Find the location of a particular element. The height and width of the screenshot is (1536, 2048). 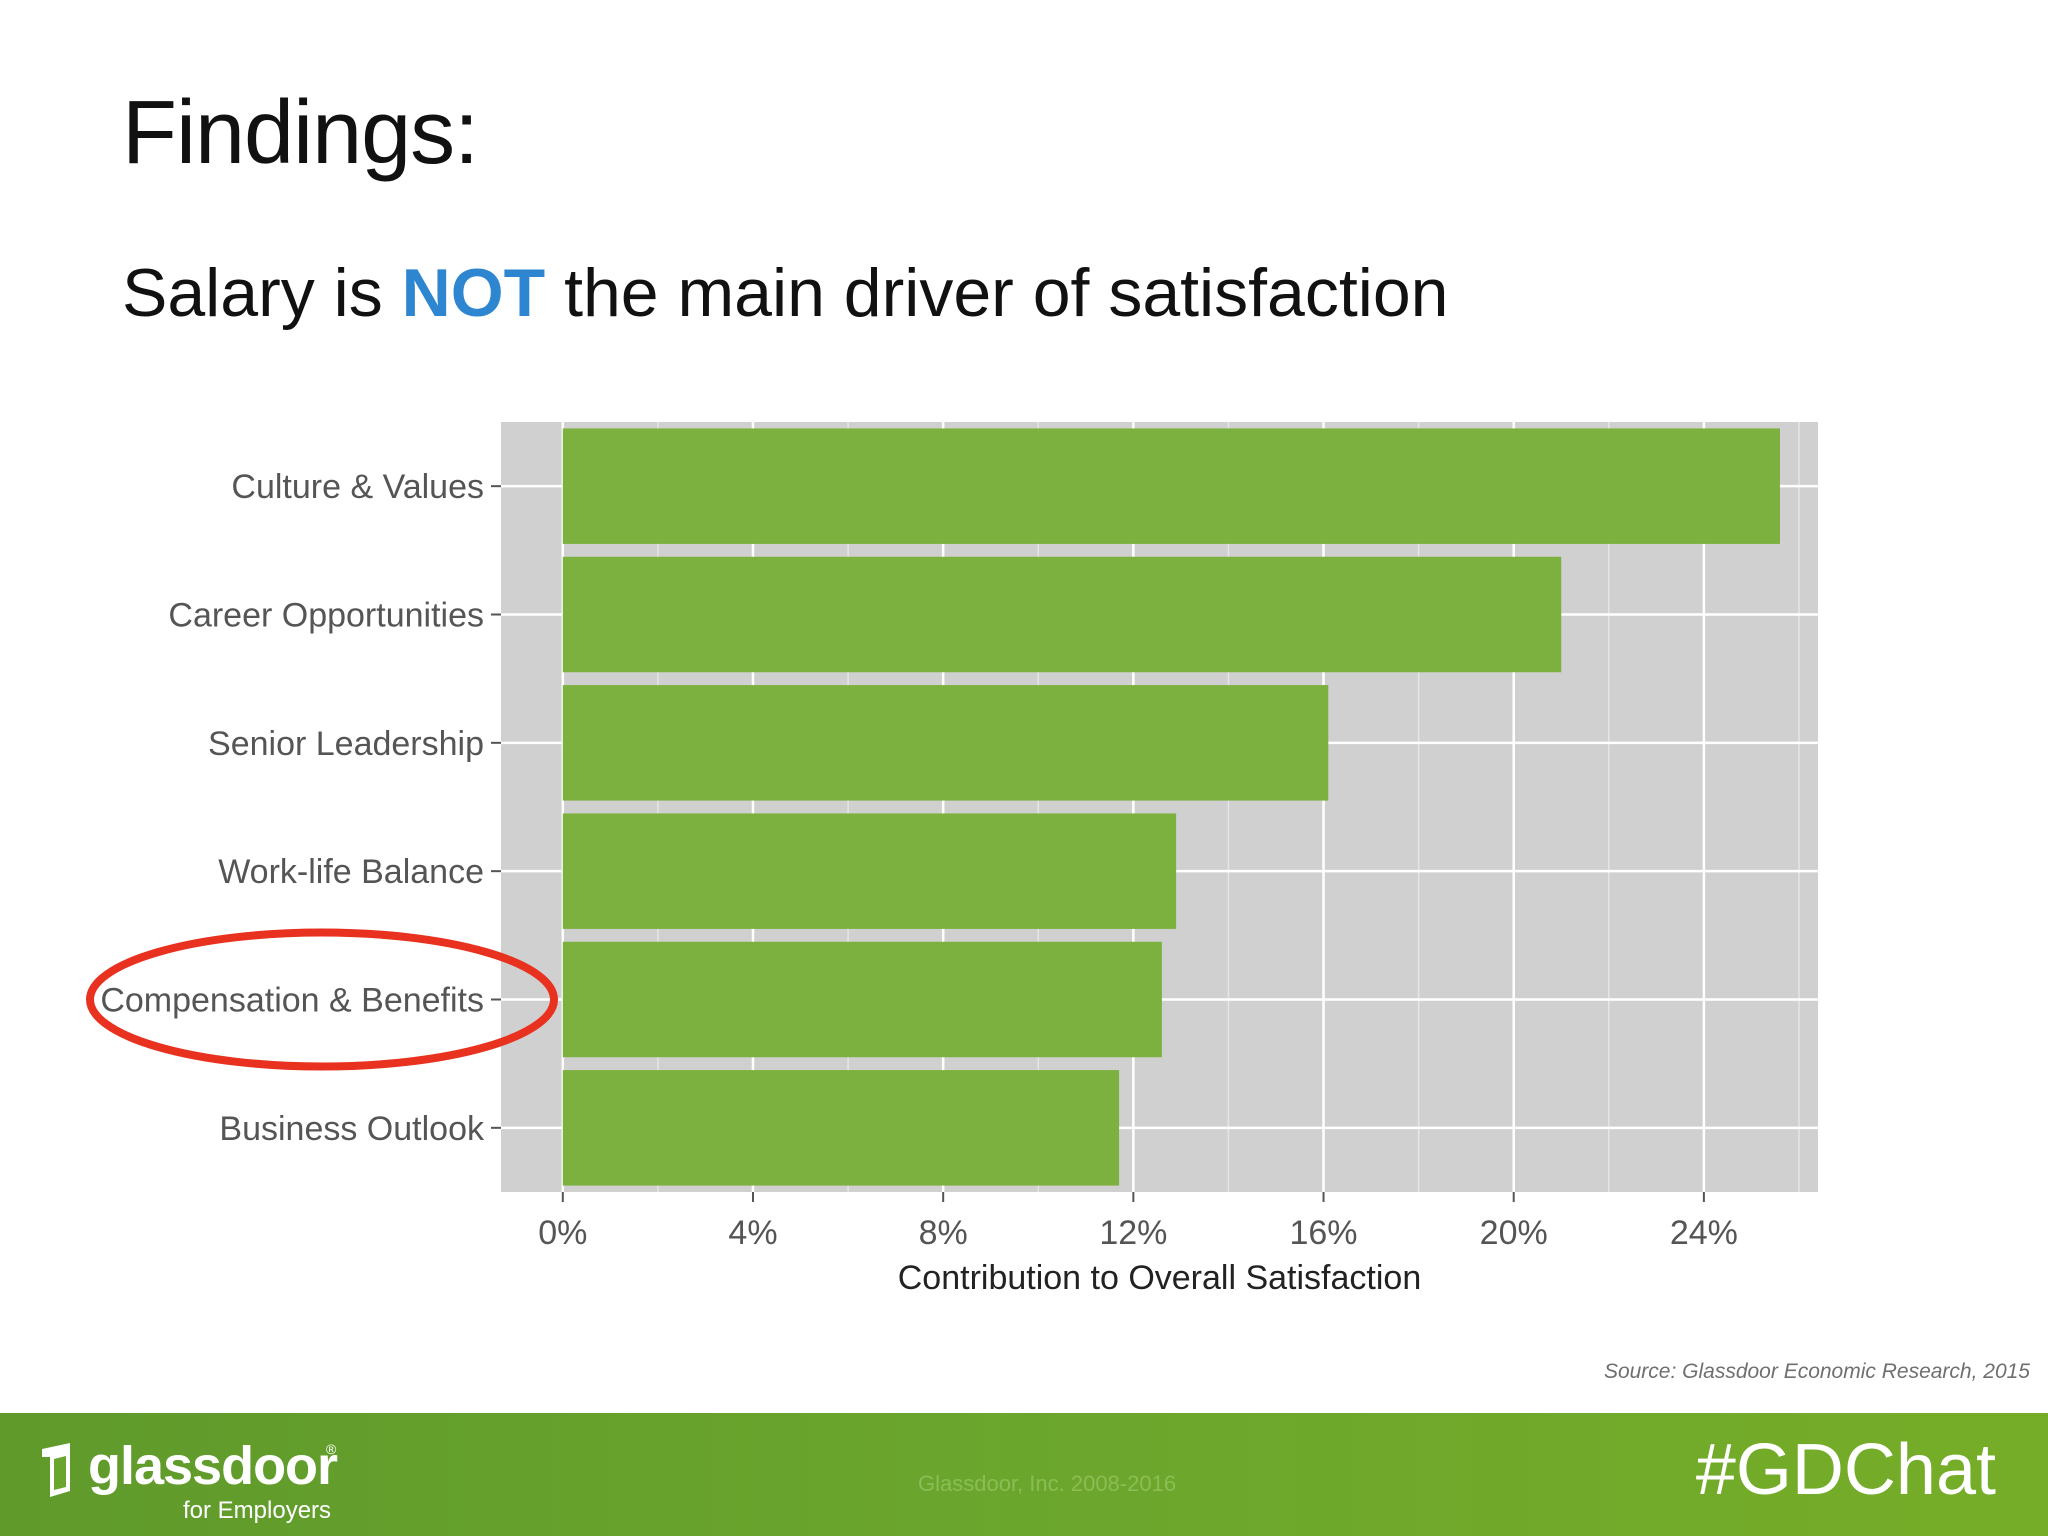

subtitle-emphasis: NOT is located at coordinates (473, 293).